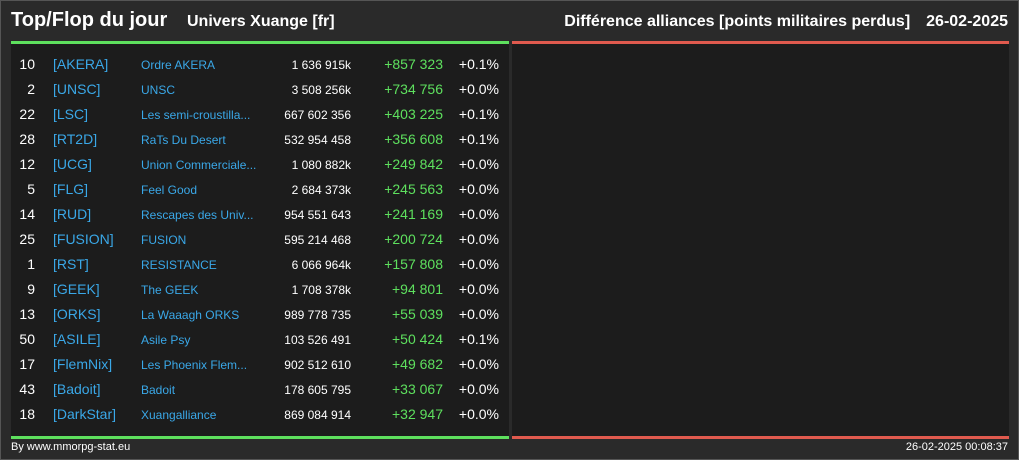  What do you see at coordinates (77, 89) in the screenshot?
I see `alliance-tag-link: [UNSC]` at bounding box center [77, 89].